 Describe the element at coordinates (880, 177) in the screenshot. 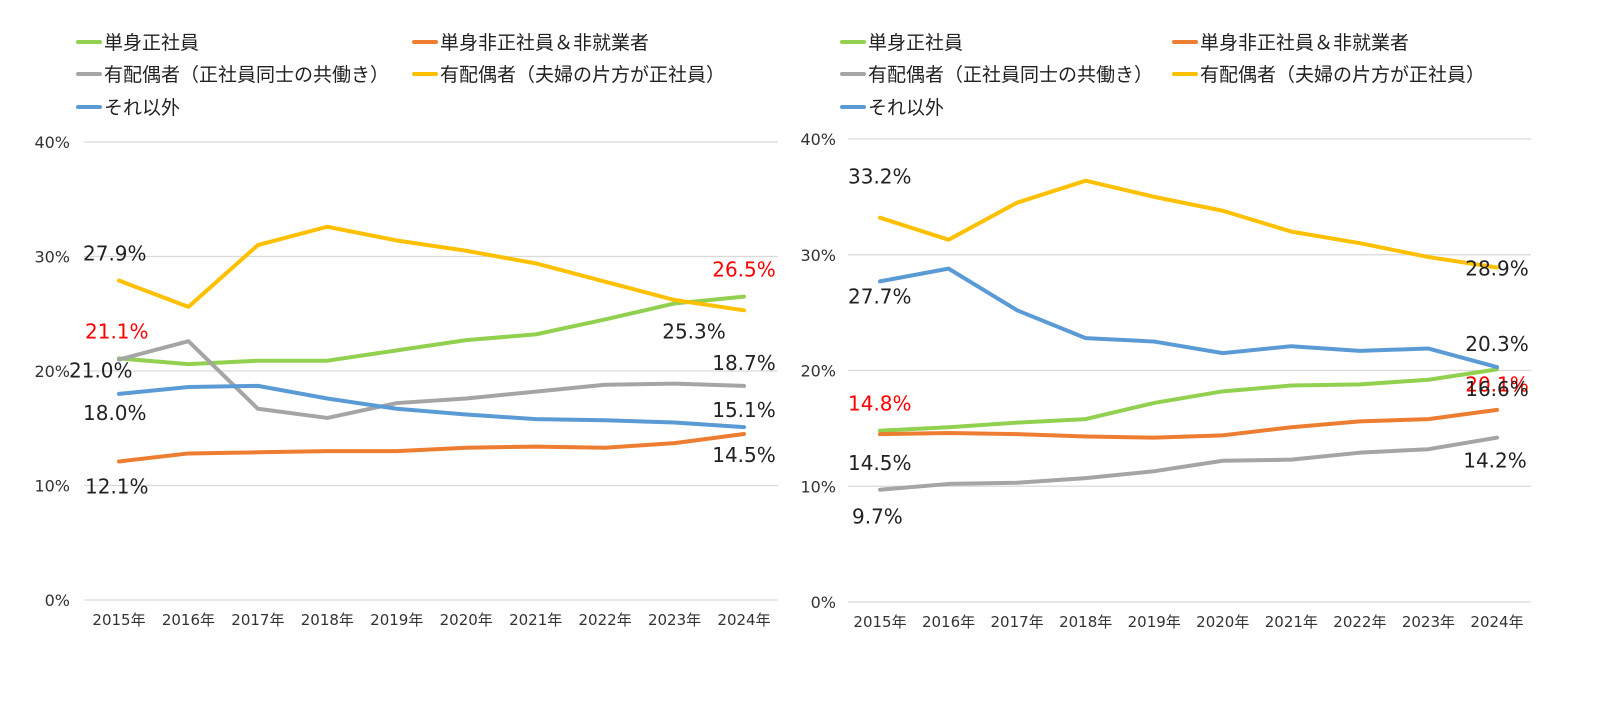

I see `data-label: 33.2%` at that location.